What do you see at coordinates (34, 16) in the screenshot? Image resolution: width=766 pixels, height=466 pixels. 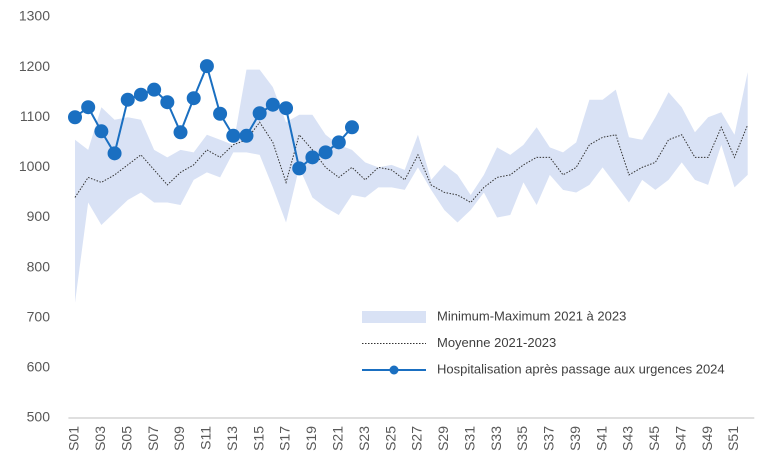 I see `y-tick-label: 1300` at bounding box center [34, 16].